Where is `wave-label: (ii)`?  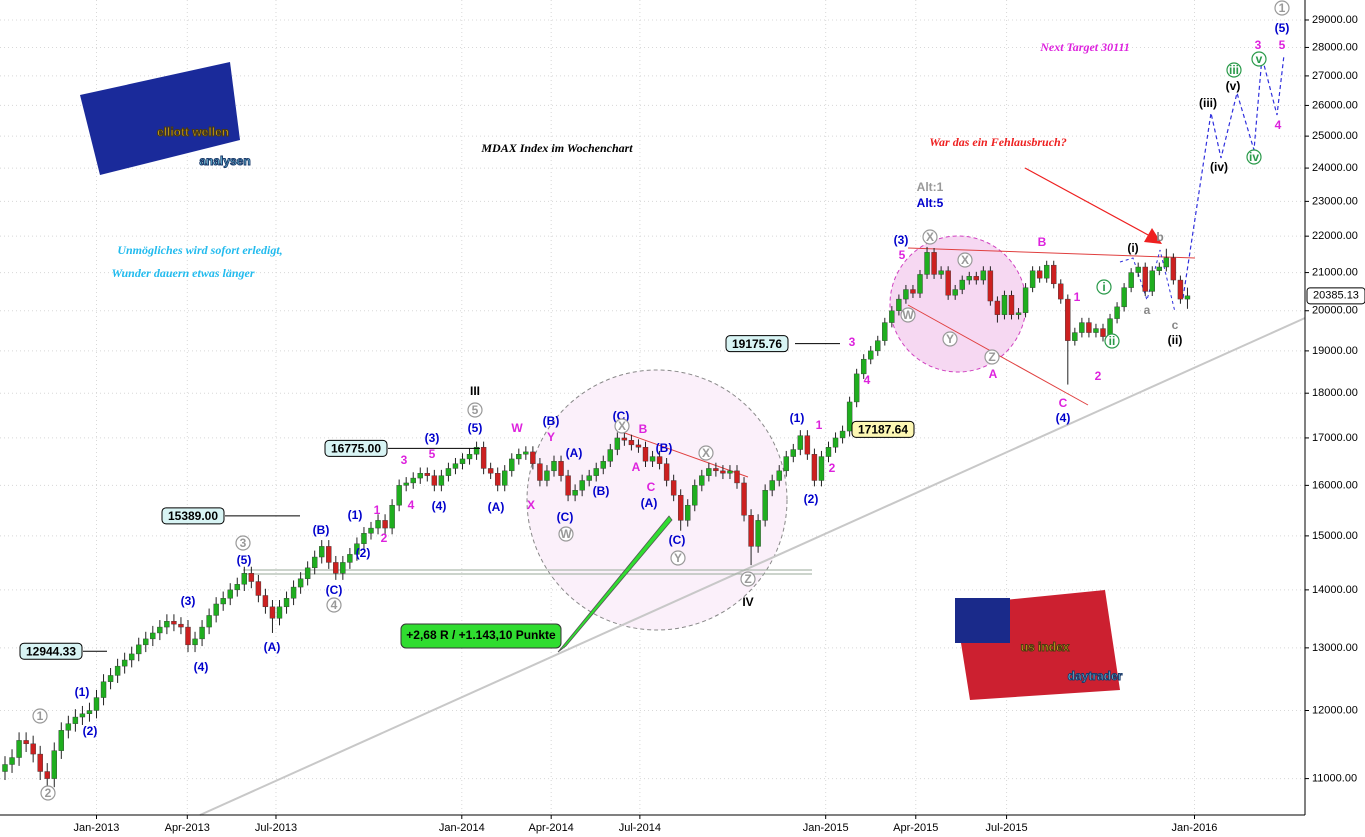
wave-label: (ii) is located at coordinates (1175, 340).